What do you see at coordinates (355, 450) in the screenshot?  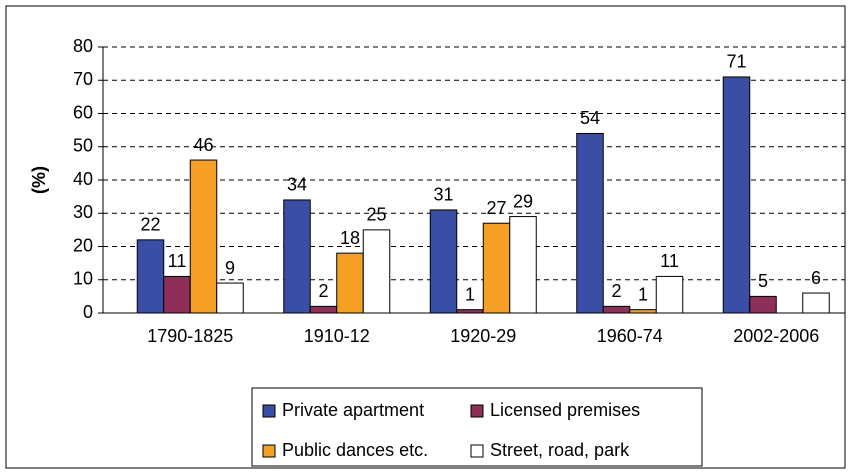 I see `legend-label: Public dances etc.` at bounding box center [355, 450].